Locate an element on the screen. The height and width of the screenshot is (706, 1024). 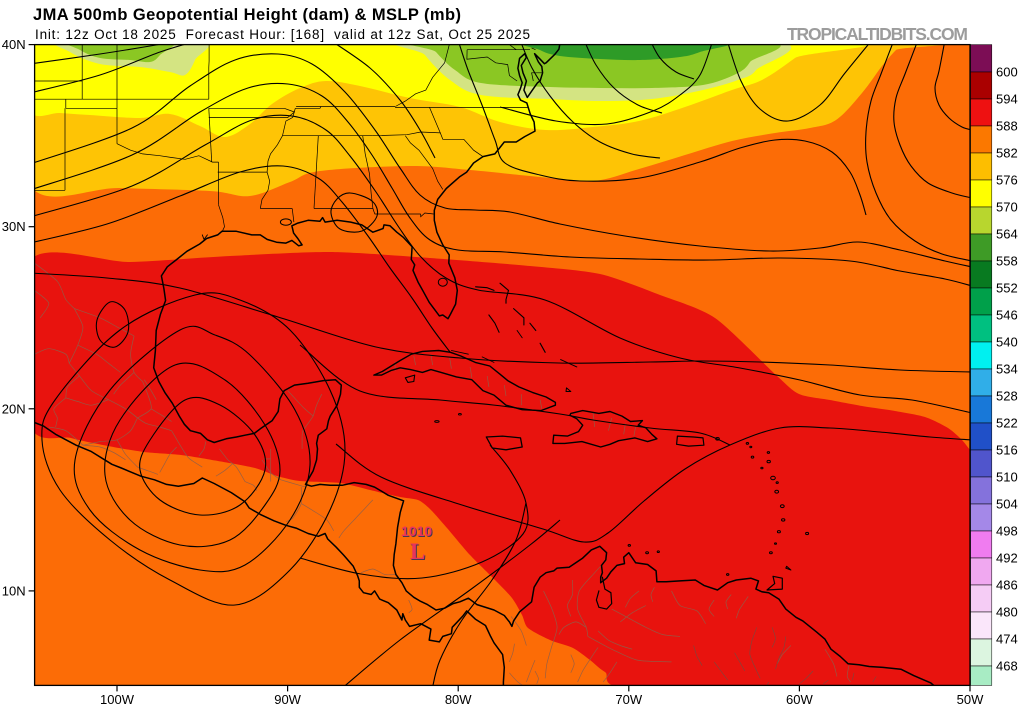
svg-text: 516 is located at coordinates (1007, 450).